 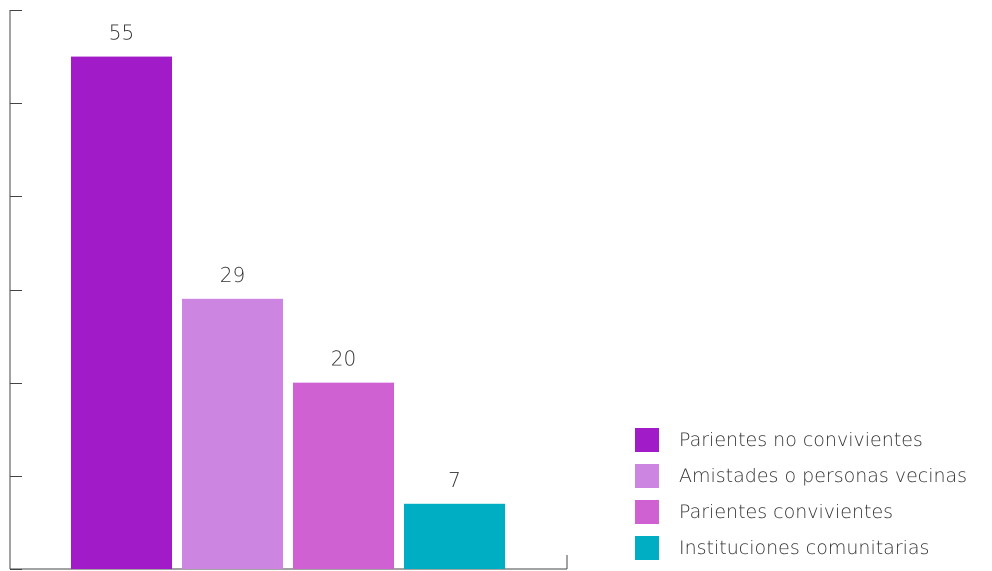 I want to click on legend-item: Instituciones comunitarias, so click(x=812, y=548).